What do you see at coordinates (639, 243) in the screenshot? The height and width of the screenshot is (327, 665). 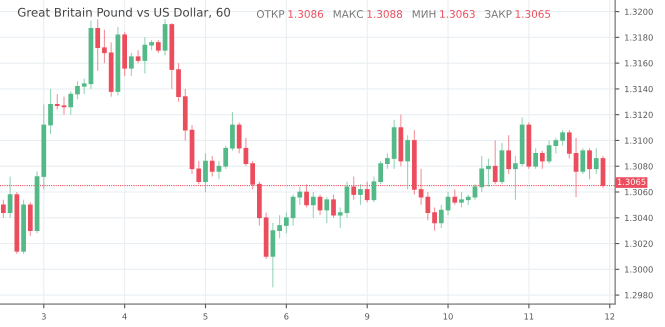 I see `y-tick-label: 1.3020` at bounding box center [639, 243].